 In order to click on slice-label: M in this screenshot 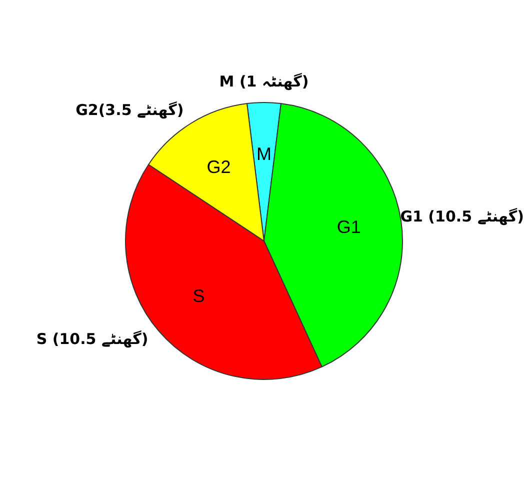, I will do `click(264, 154)`.